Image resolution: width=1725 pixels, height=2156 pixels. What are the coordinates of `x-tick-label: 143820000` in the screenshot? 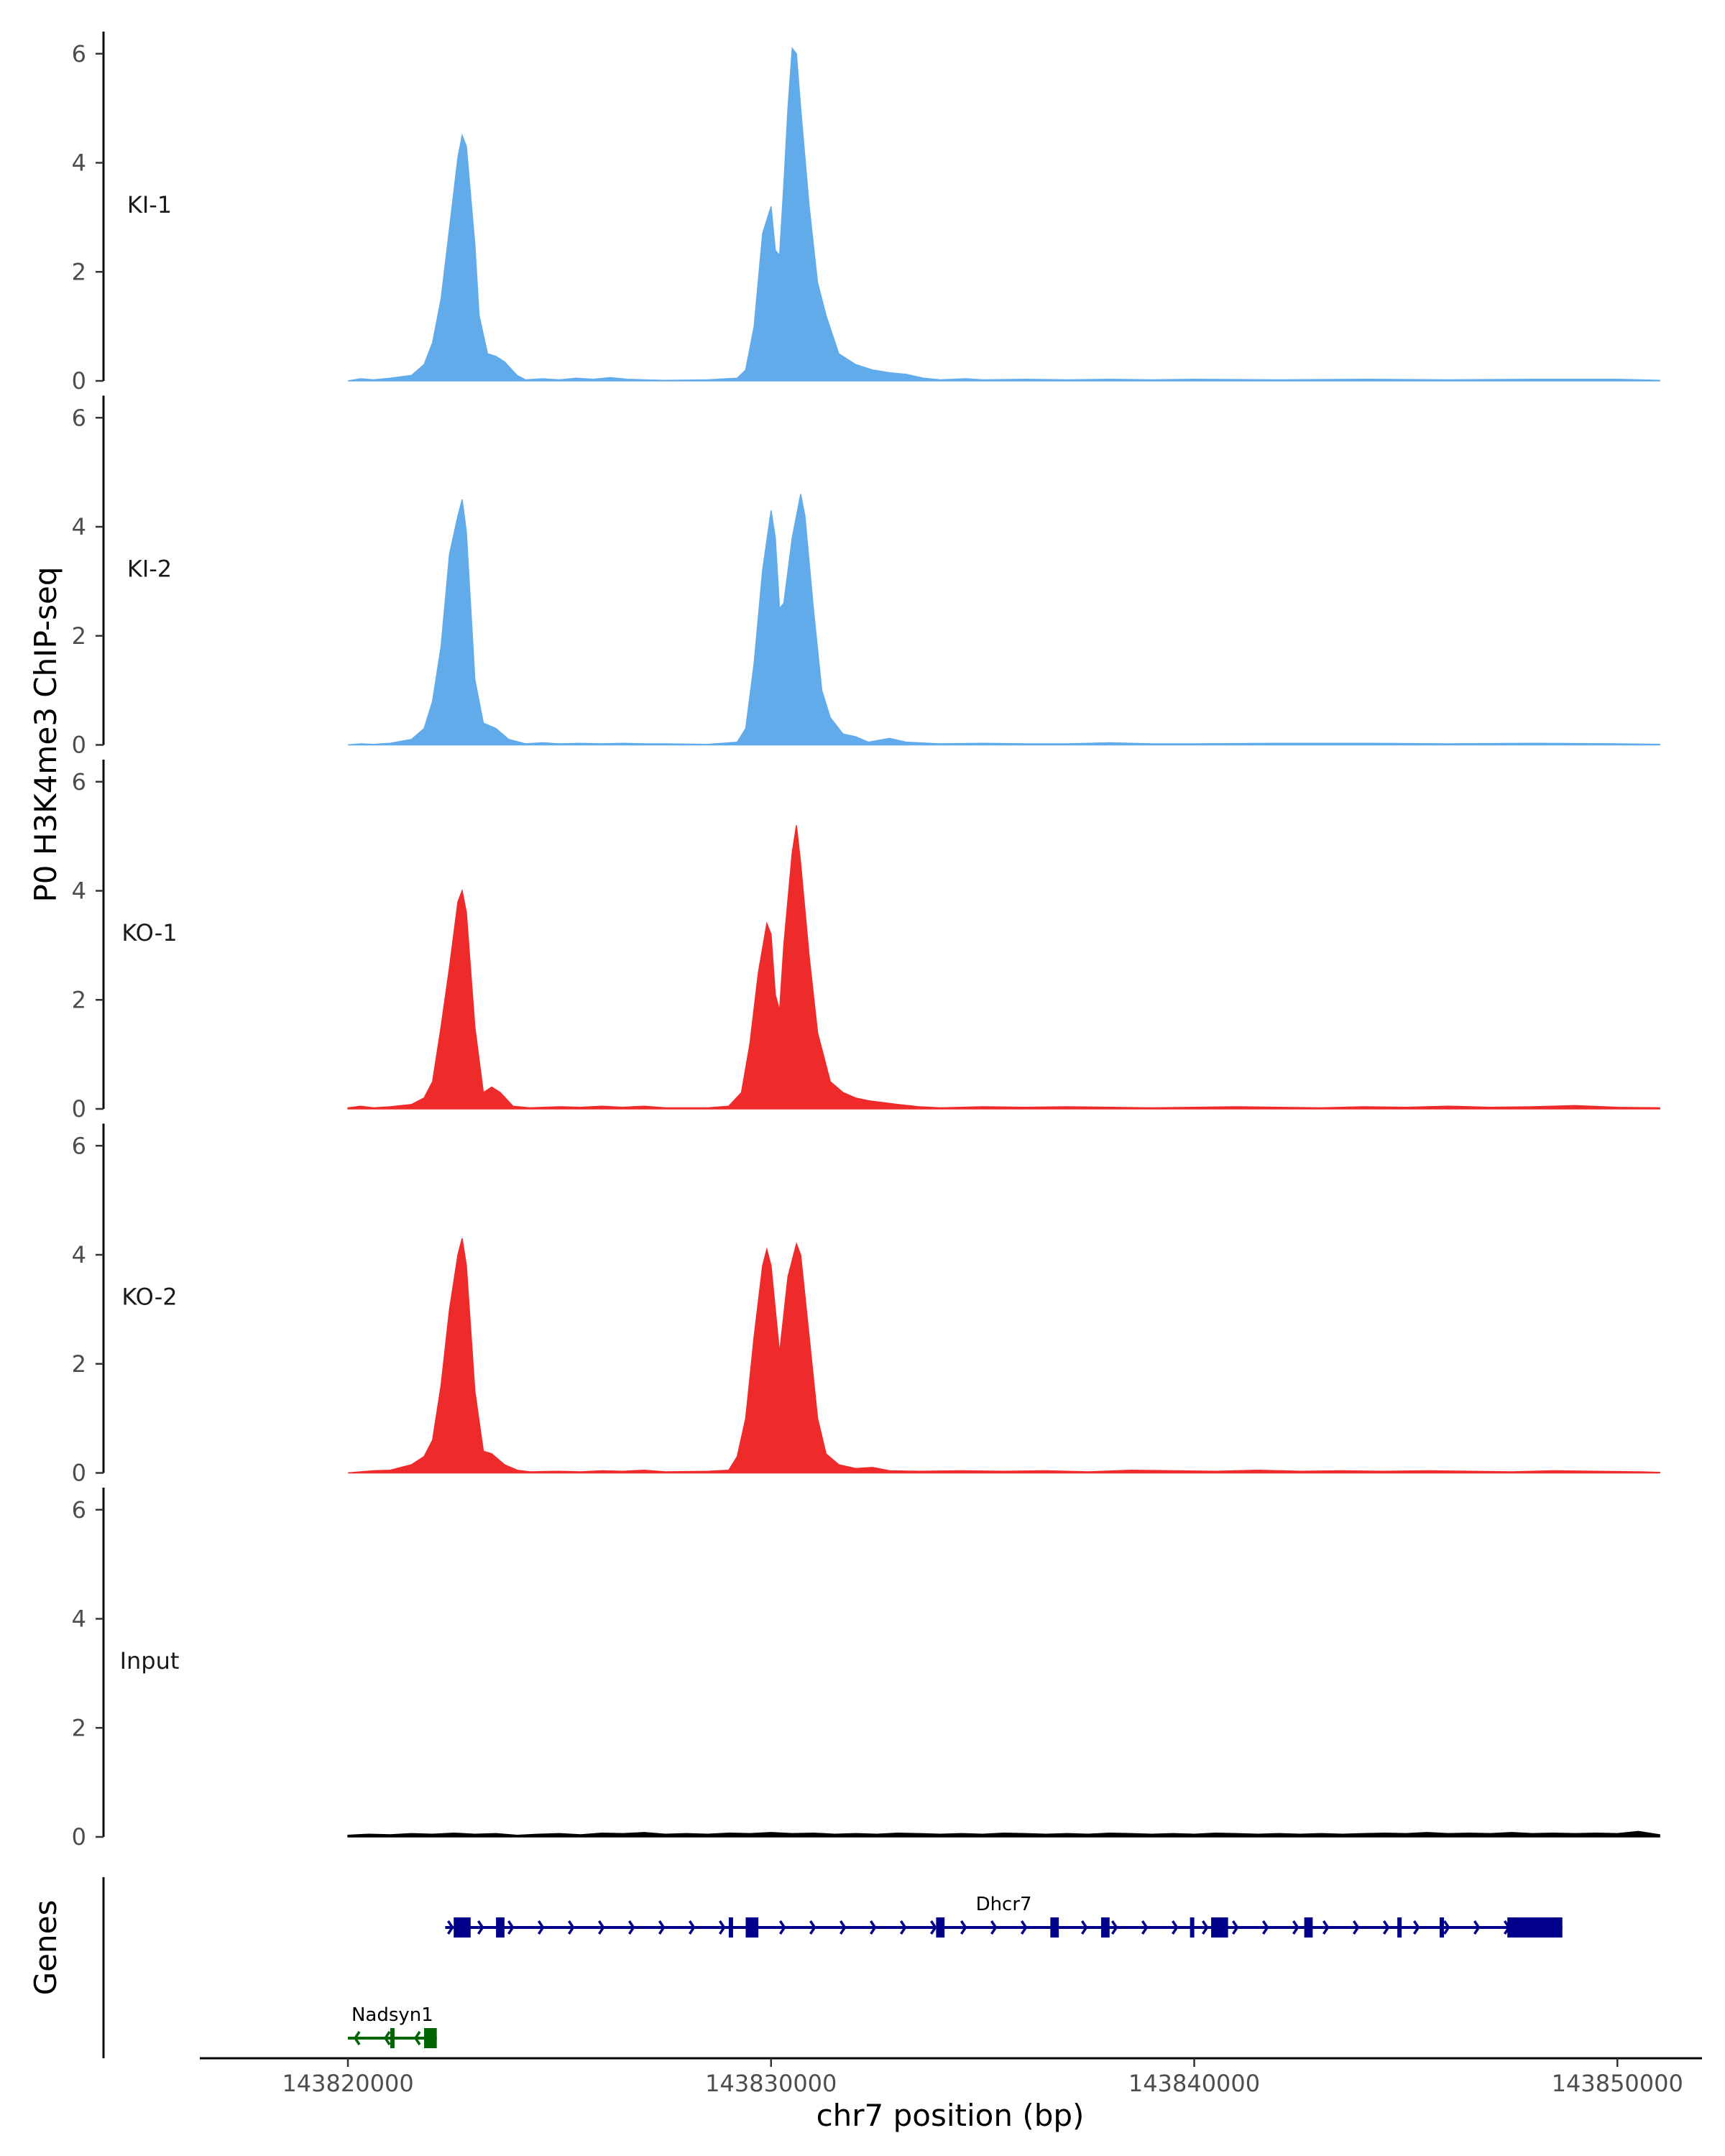 It's located at (347, 2083).